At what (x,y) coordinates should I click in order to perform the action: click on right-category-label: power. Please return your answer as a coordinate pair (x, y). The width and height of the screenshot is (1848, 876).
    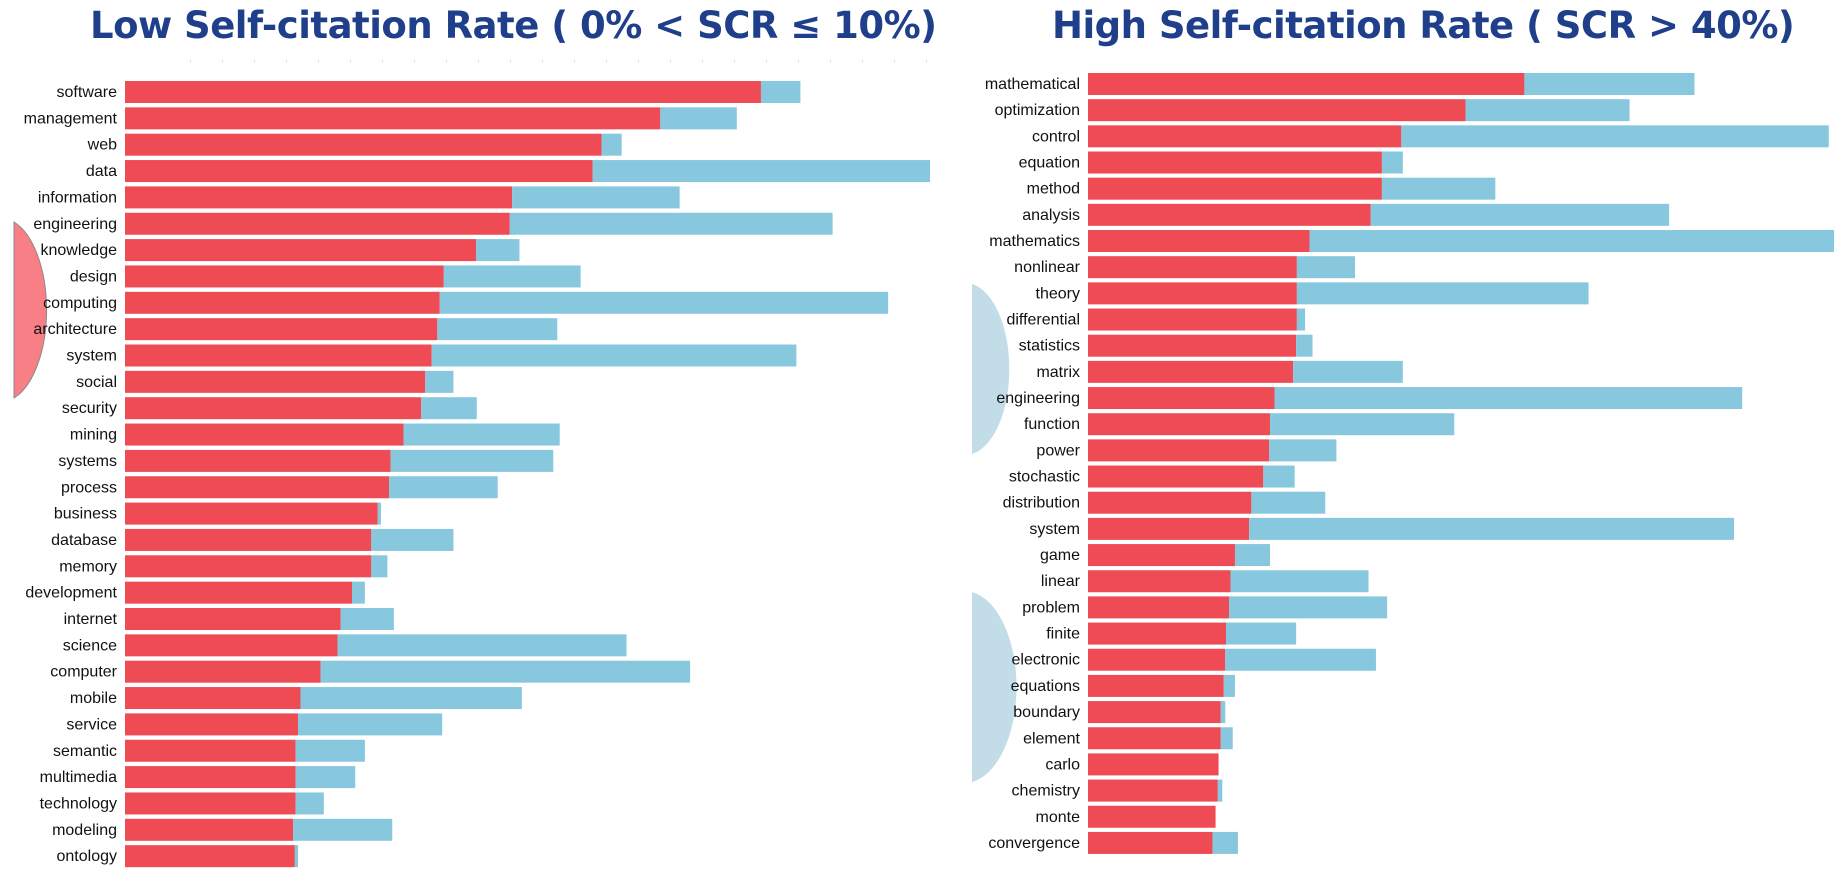
    Looking at the image, I should click on (1058, 450).